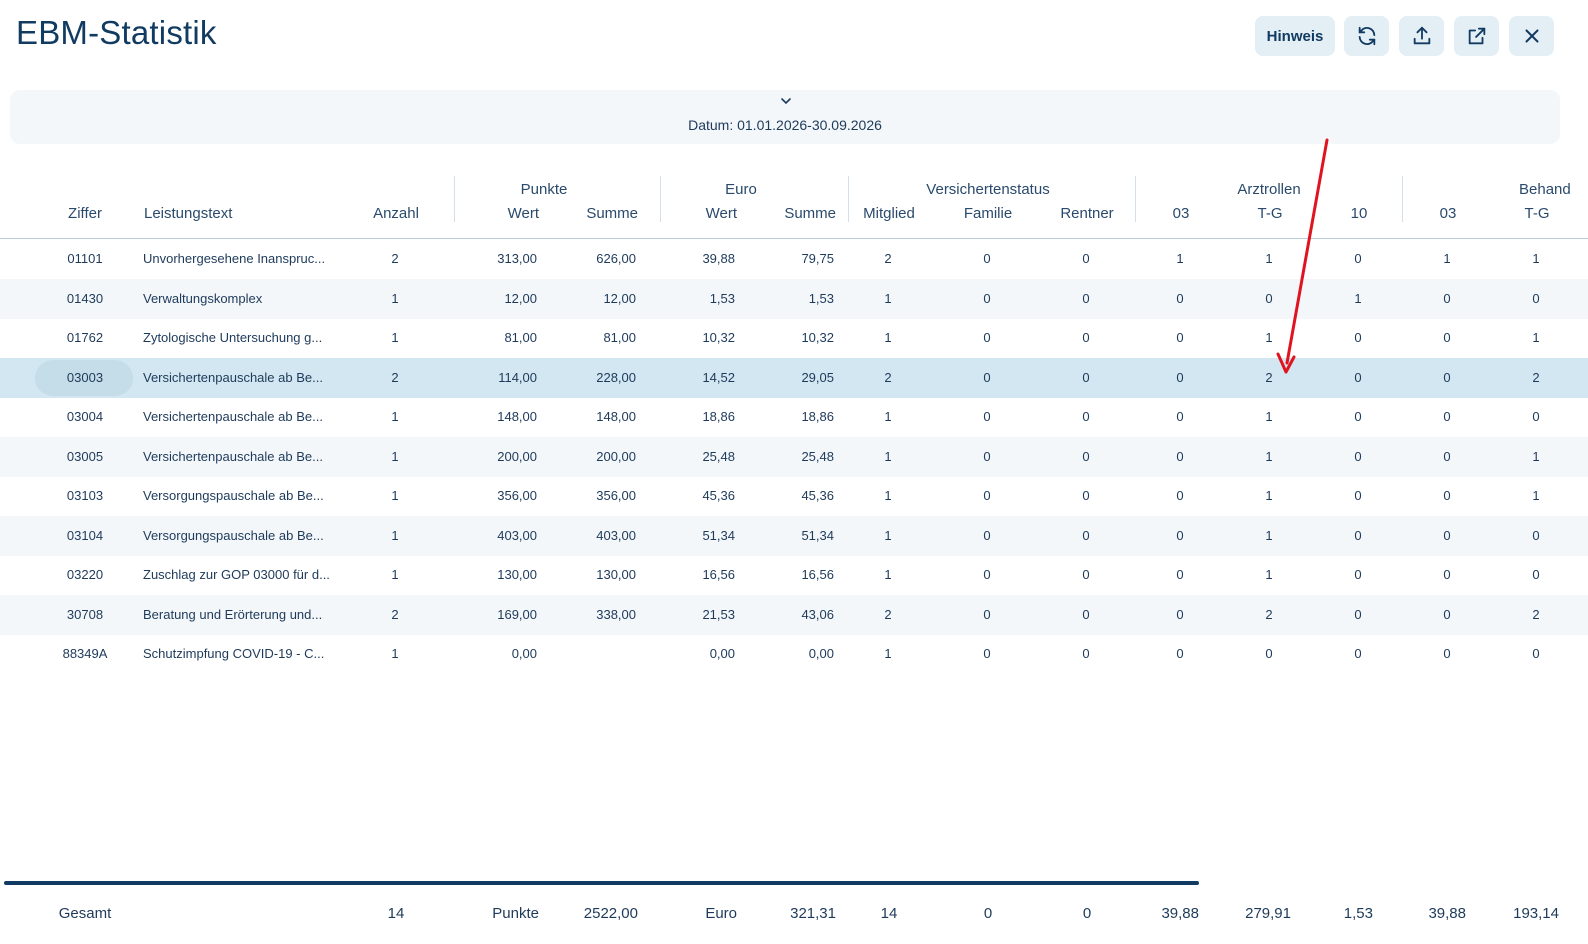 Image resolution: width=1588 pixels, height=944 pixels. Describe the element at coordinates (718, 574) in the screenshot. I see `cell-euro-wert: 16,56` at that location.